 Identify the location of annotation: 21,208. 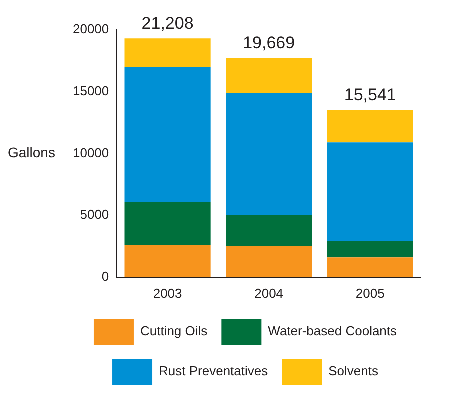
(168, 23).